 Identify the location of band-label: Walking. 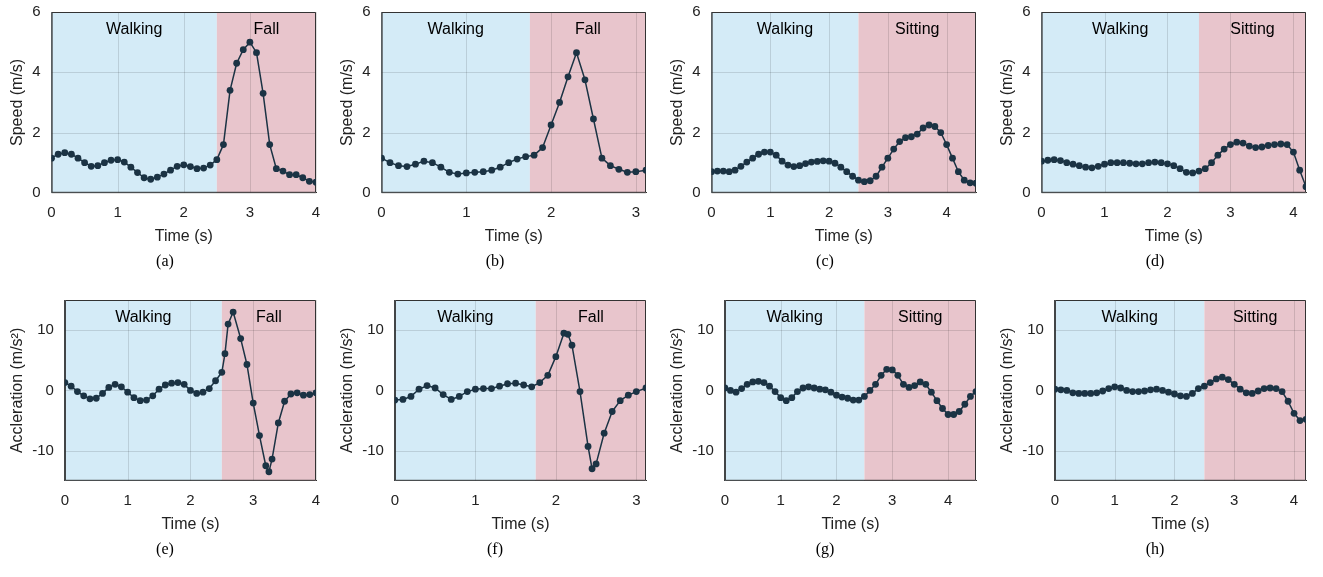
(785, 29).